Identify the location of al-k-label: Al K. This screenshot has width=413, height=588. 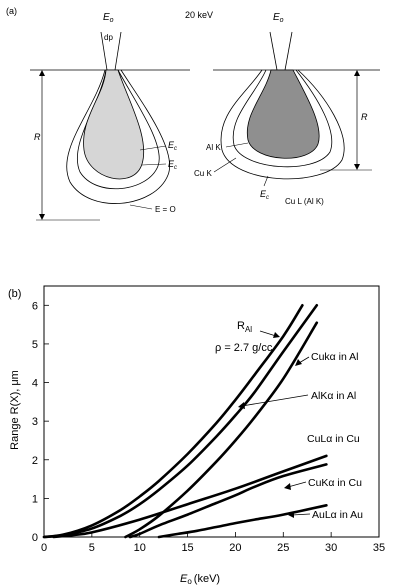
(213, 147).